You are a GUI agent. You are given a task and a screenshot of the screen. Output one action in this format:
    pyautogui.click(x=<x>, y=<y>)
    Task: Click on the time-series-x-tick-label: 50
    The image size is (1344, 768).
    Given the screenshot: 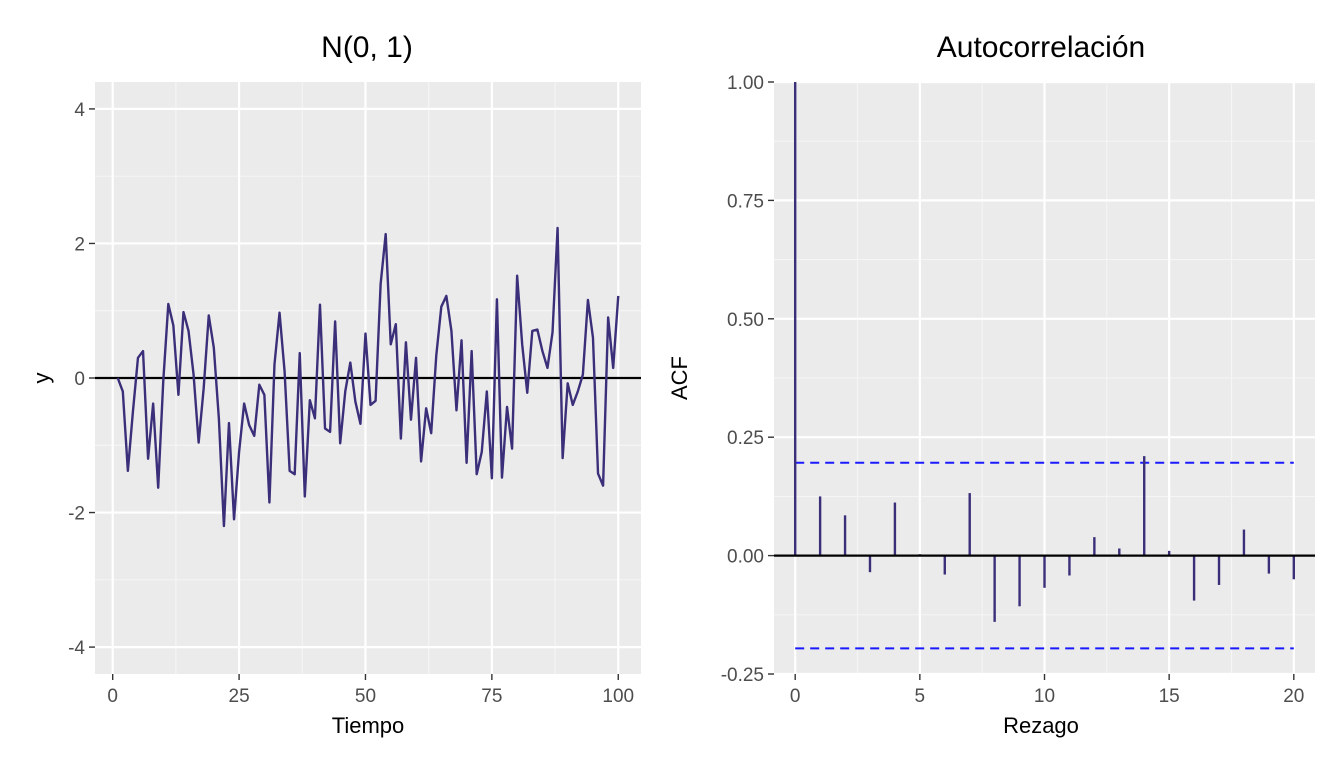 What is the action you would take?
    pyautogui.click(x=365, y=696)
    